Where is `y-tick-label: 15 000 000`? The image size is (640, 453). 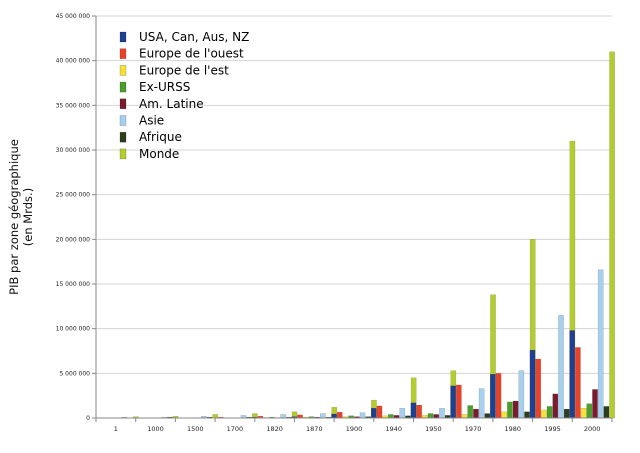 y-tick-label: 15 000 000 is located at coordinates (73, 284).